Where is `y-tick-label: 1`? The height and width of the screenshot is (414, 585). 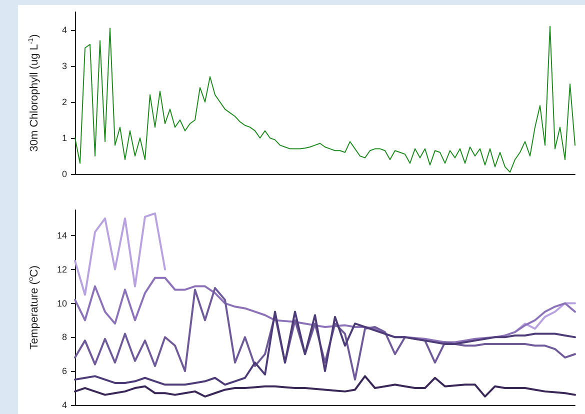
y-tick-label: 1 is located at coordinates (64, 138).